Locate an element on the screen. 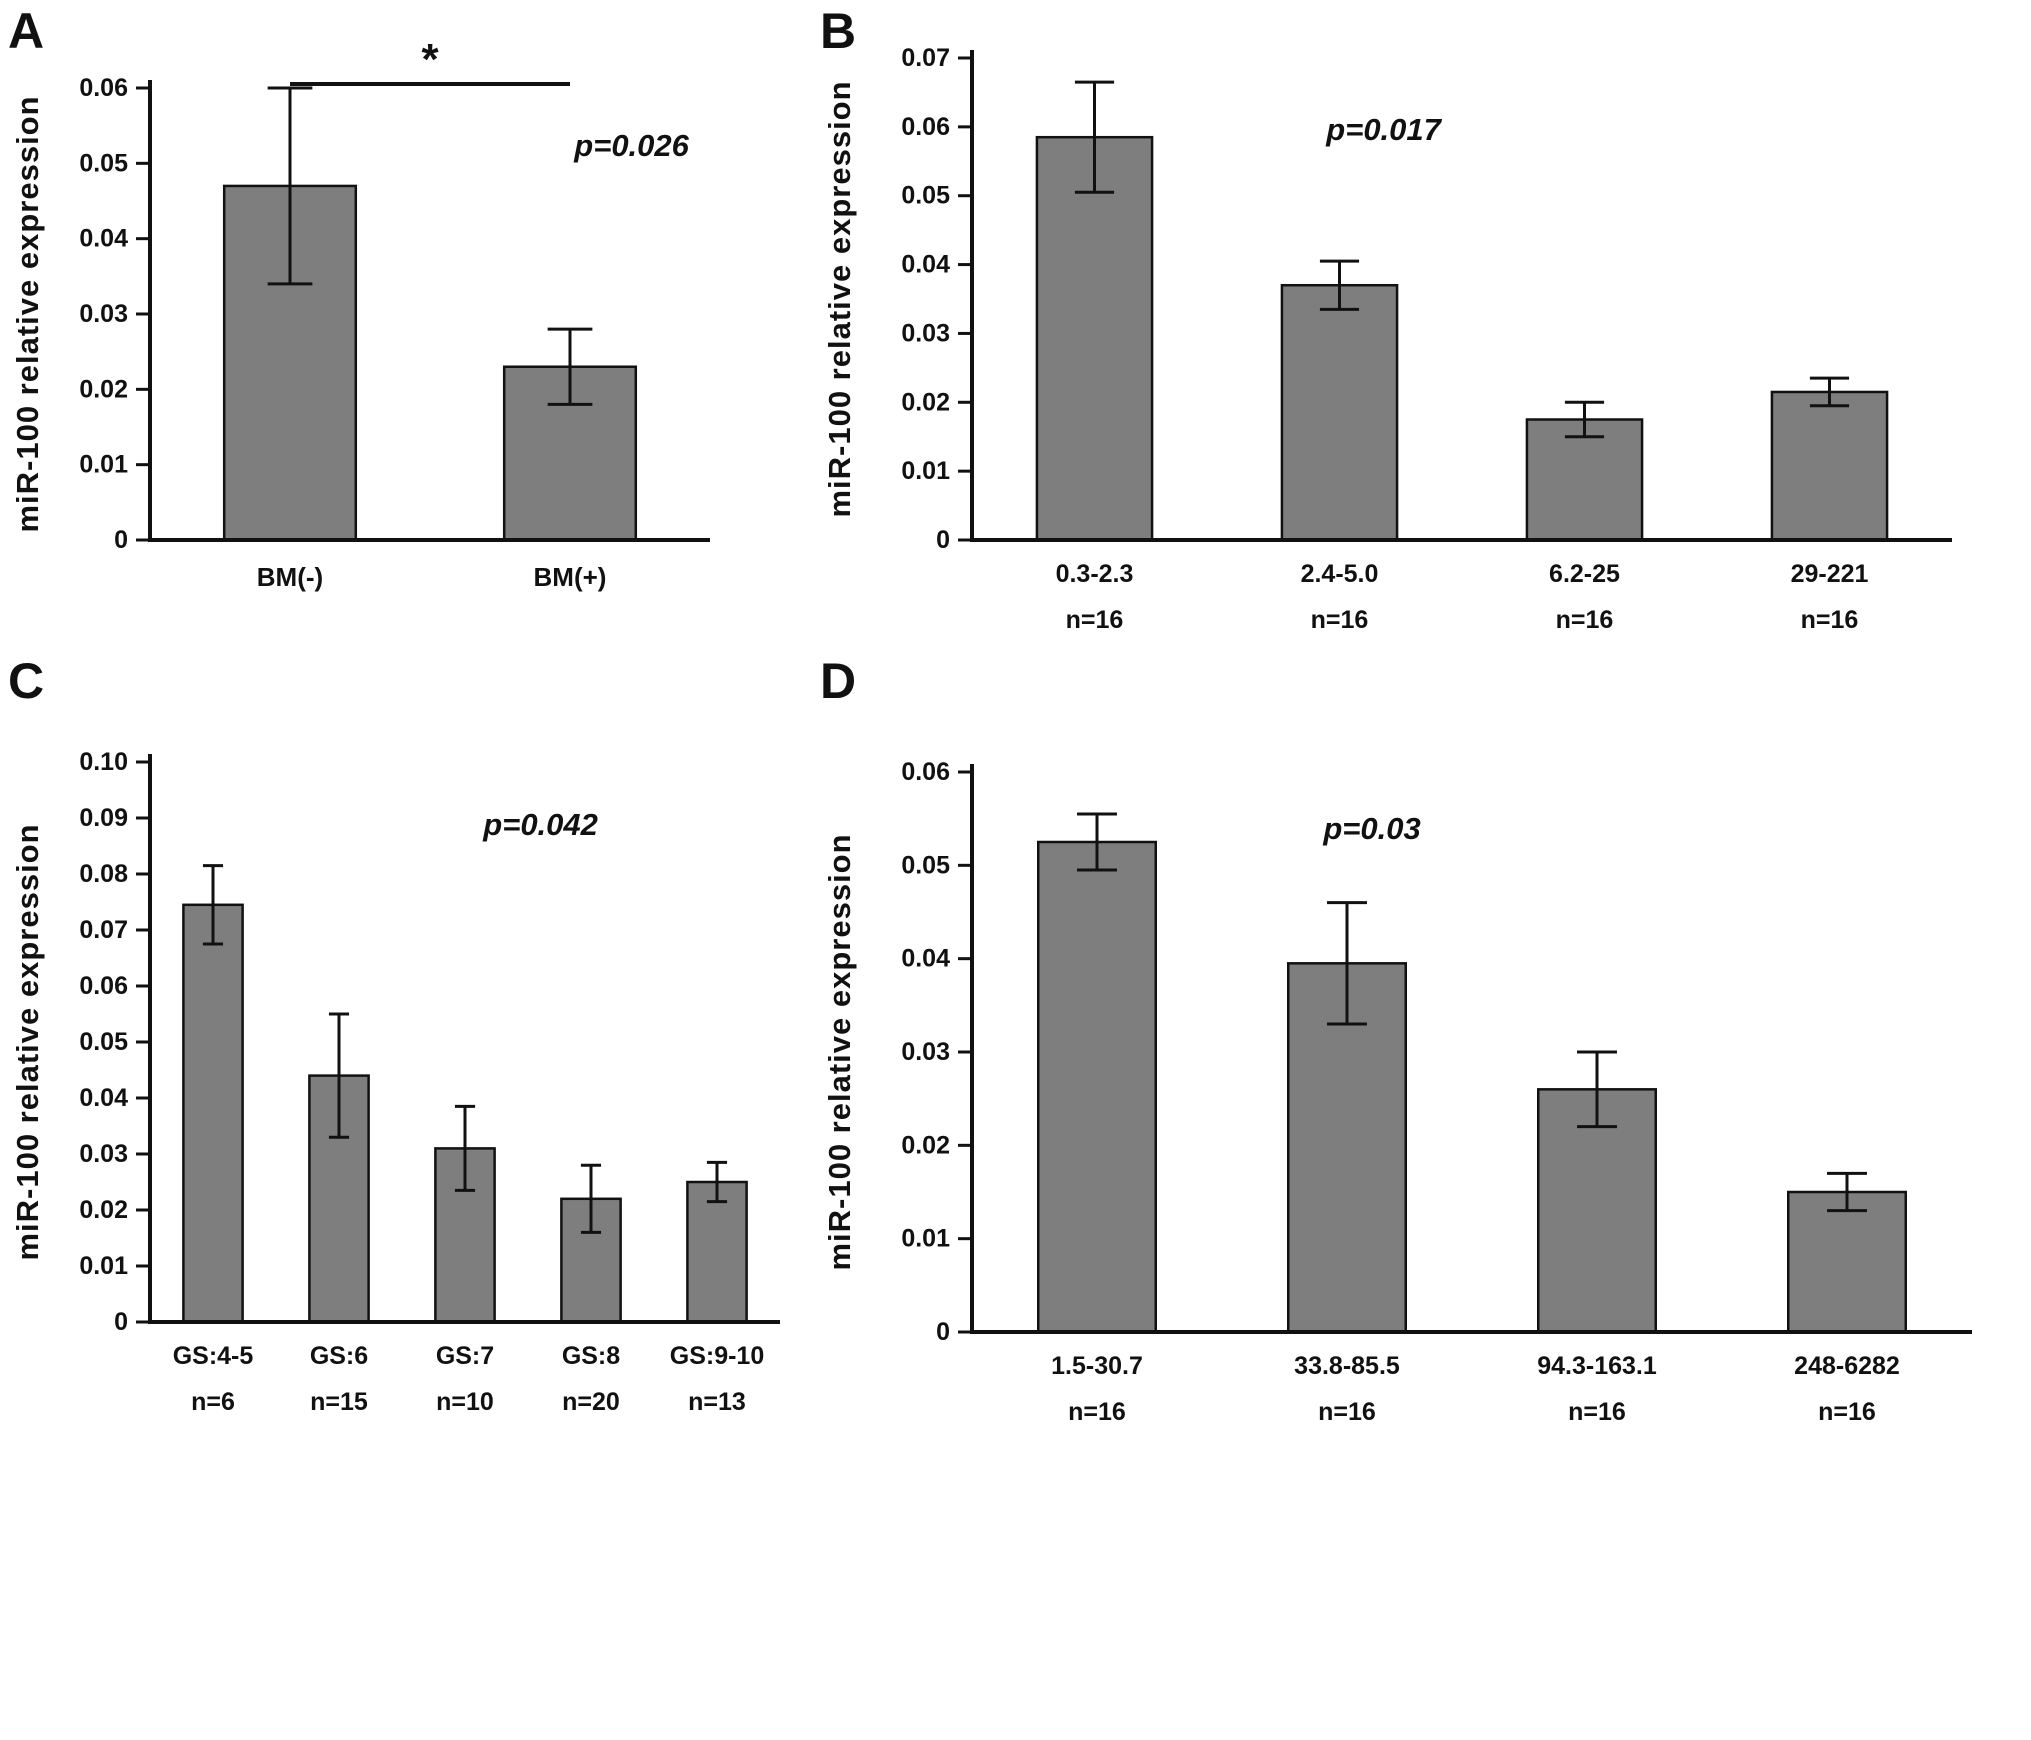 The height and width of the screenshot is (1740, 2031). x-category-label: GS:9-10 is located at coordinates (717, 1356).